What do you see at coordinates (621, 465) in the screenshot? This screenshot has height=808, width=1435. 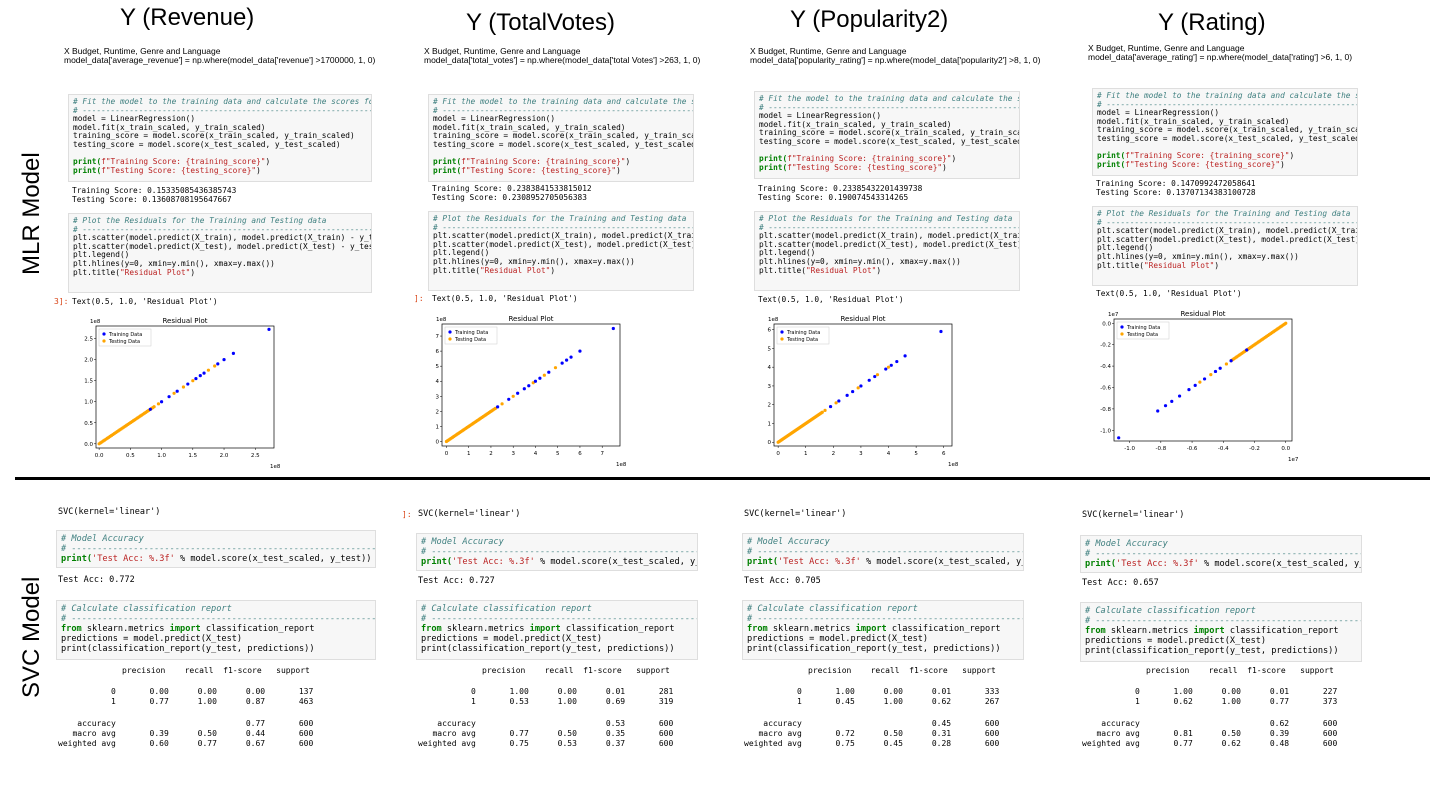 I see `x-exponent-label: 1e8` at bounding box center [621, 465].